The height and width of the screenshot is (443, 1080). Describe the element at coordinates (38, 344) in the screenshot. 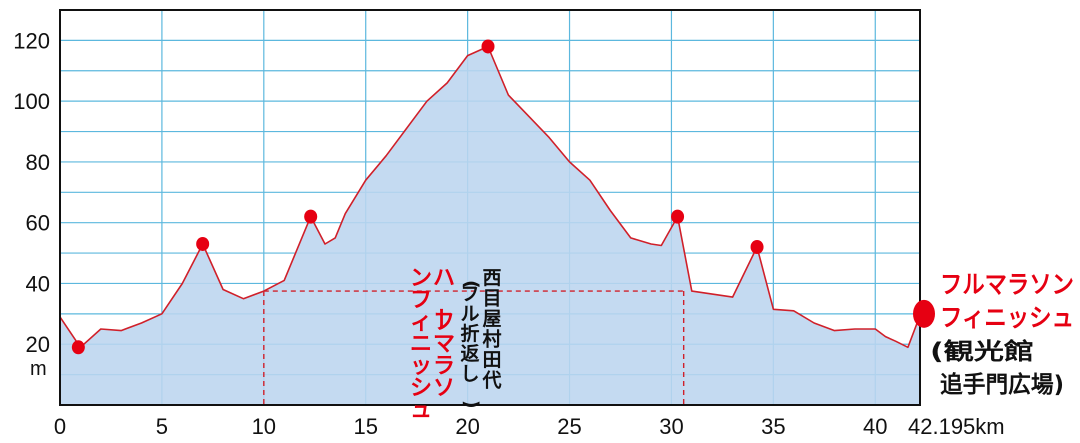

I see `y-tick-label: 20` at that location.